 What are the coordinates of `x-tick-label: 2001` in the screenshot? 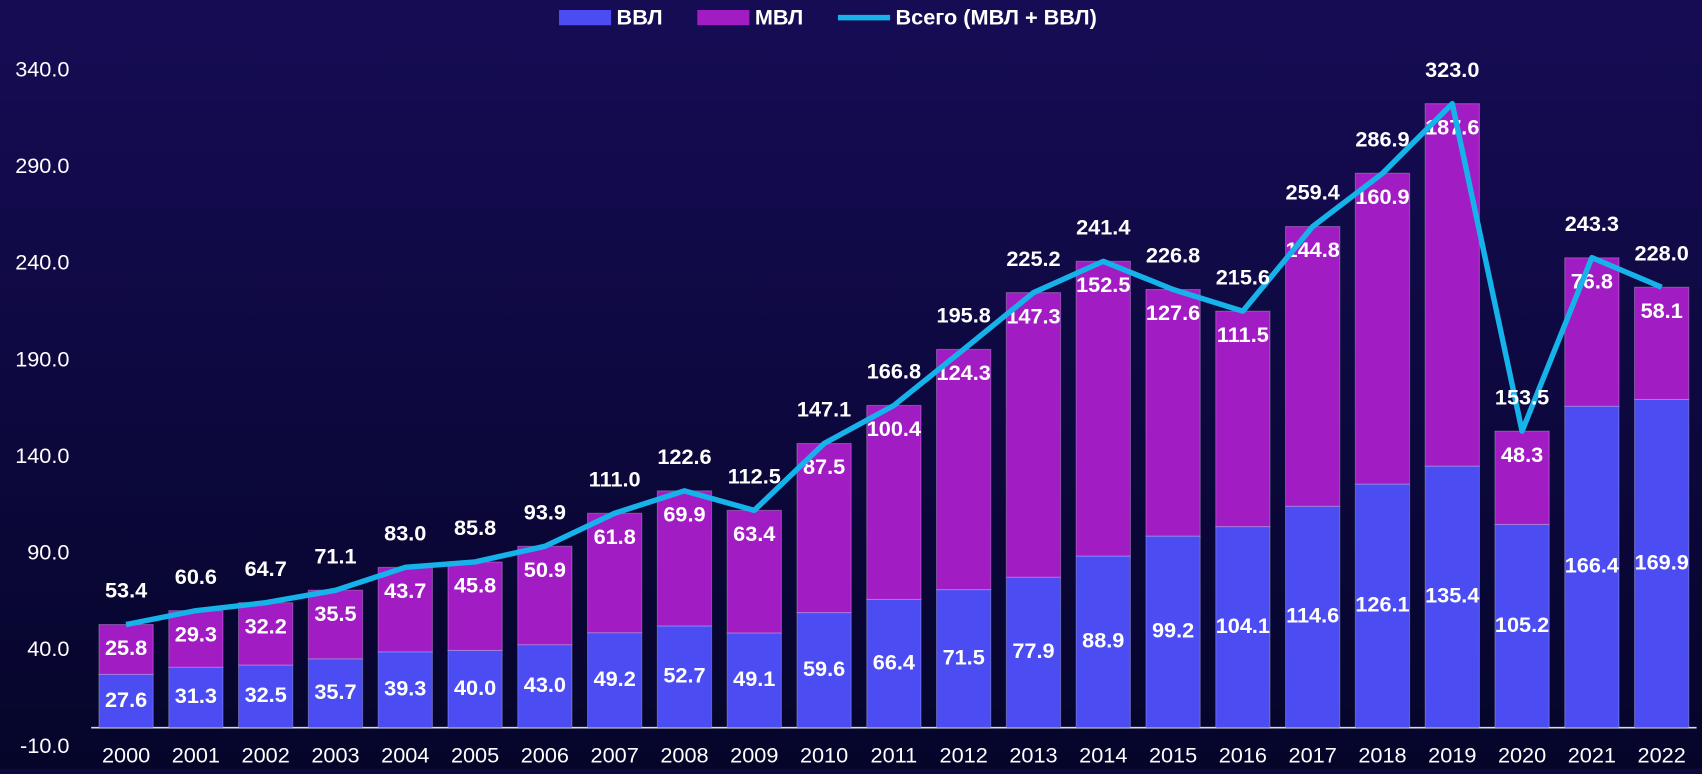 It's located at (196, 755).